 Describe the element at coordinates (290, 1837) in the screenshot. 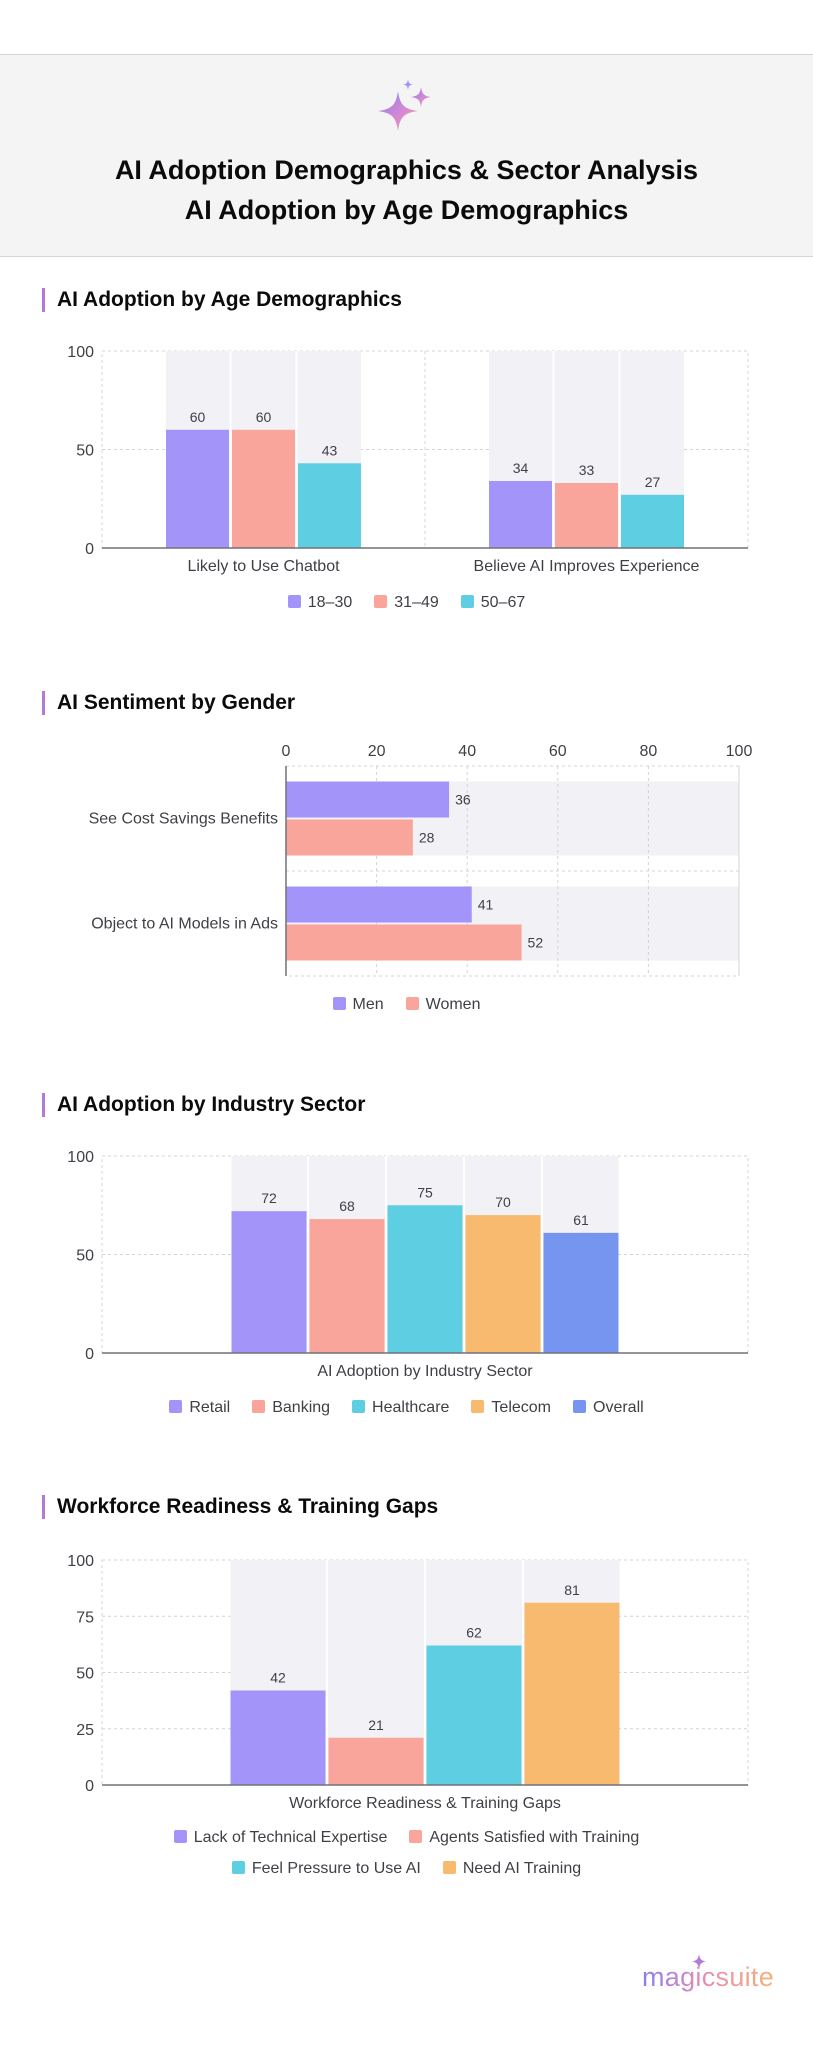

I see `legend-label: Lack of Technical Expertise` at that location.